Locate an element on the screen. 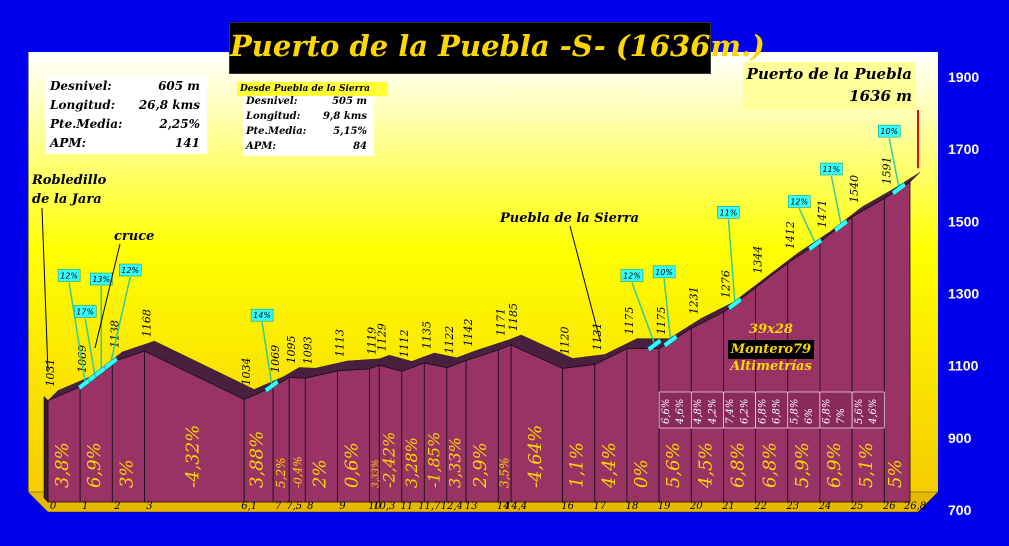  segment-slope-label: -1,85% is located at coordinates (434, 460).